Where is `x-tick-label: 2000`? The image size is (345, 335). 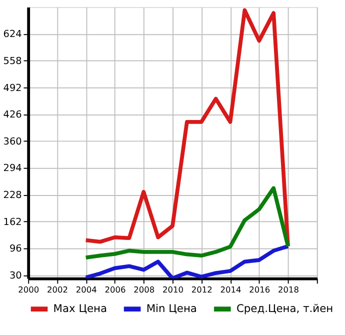
x-tick-label: 2000 is located at coordinates (29, 289).